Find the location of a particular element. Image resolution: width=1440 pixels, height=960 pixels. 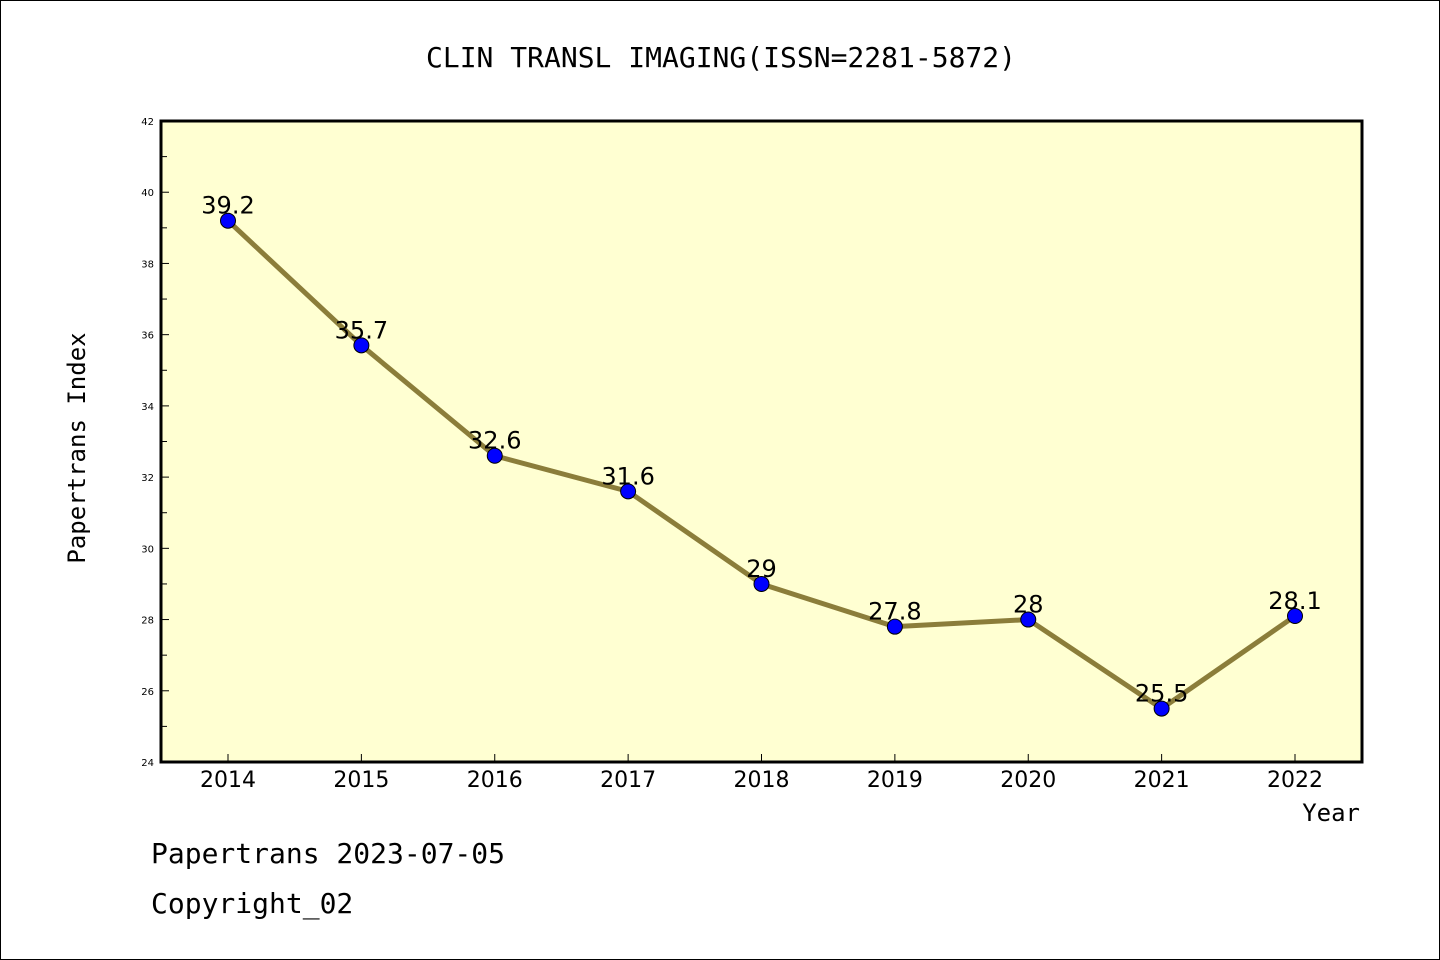

footer-copyright-text: Copyright_02 is located at coordinates (252, 903).